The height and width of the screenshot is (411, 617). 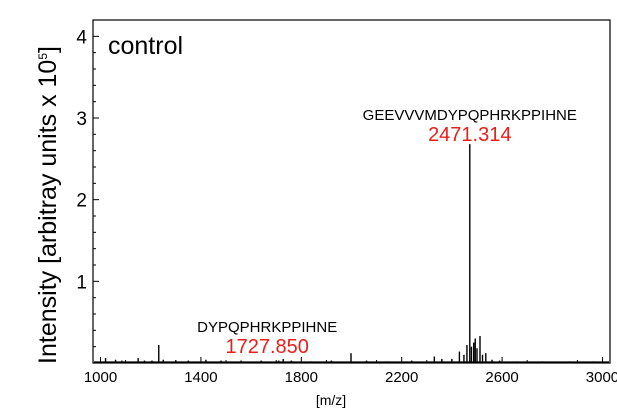 What do you see at coordinates (81, 282) in the screenshot?
I see `y-tick-label: 1` at bounding box center [81, 282].